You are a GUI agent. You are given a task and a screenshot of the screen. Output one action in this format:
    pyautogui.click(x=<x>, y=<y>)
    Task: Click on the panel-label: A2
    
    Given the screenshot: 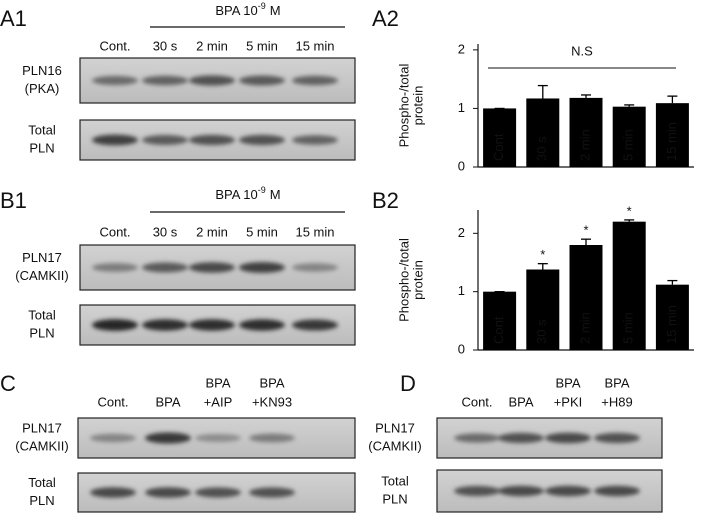 What is the action you would take?
    pyautogui.click(x=385, y=18)
    